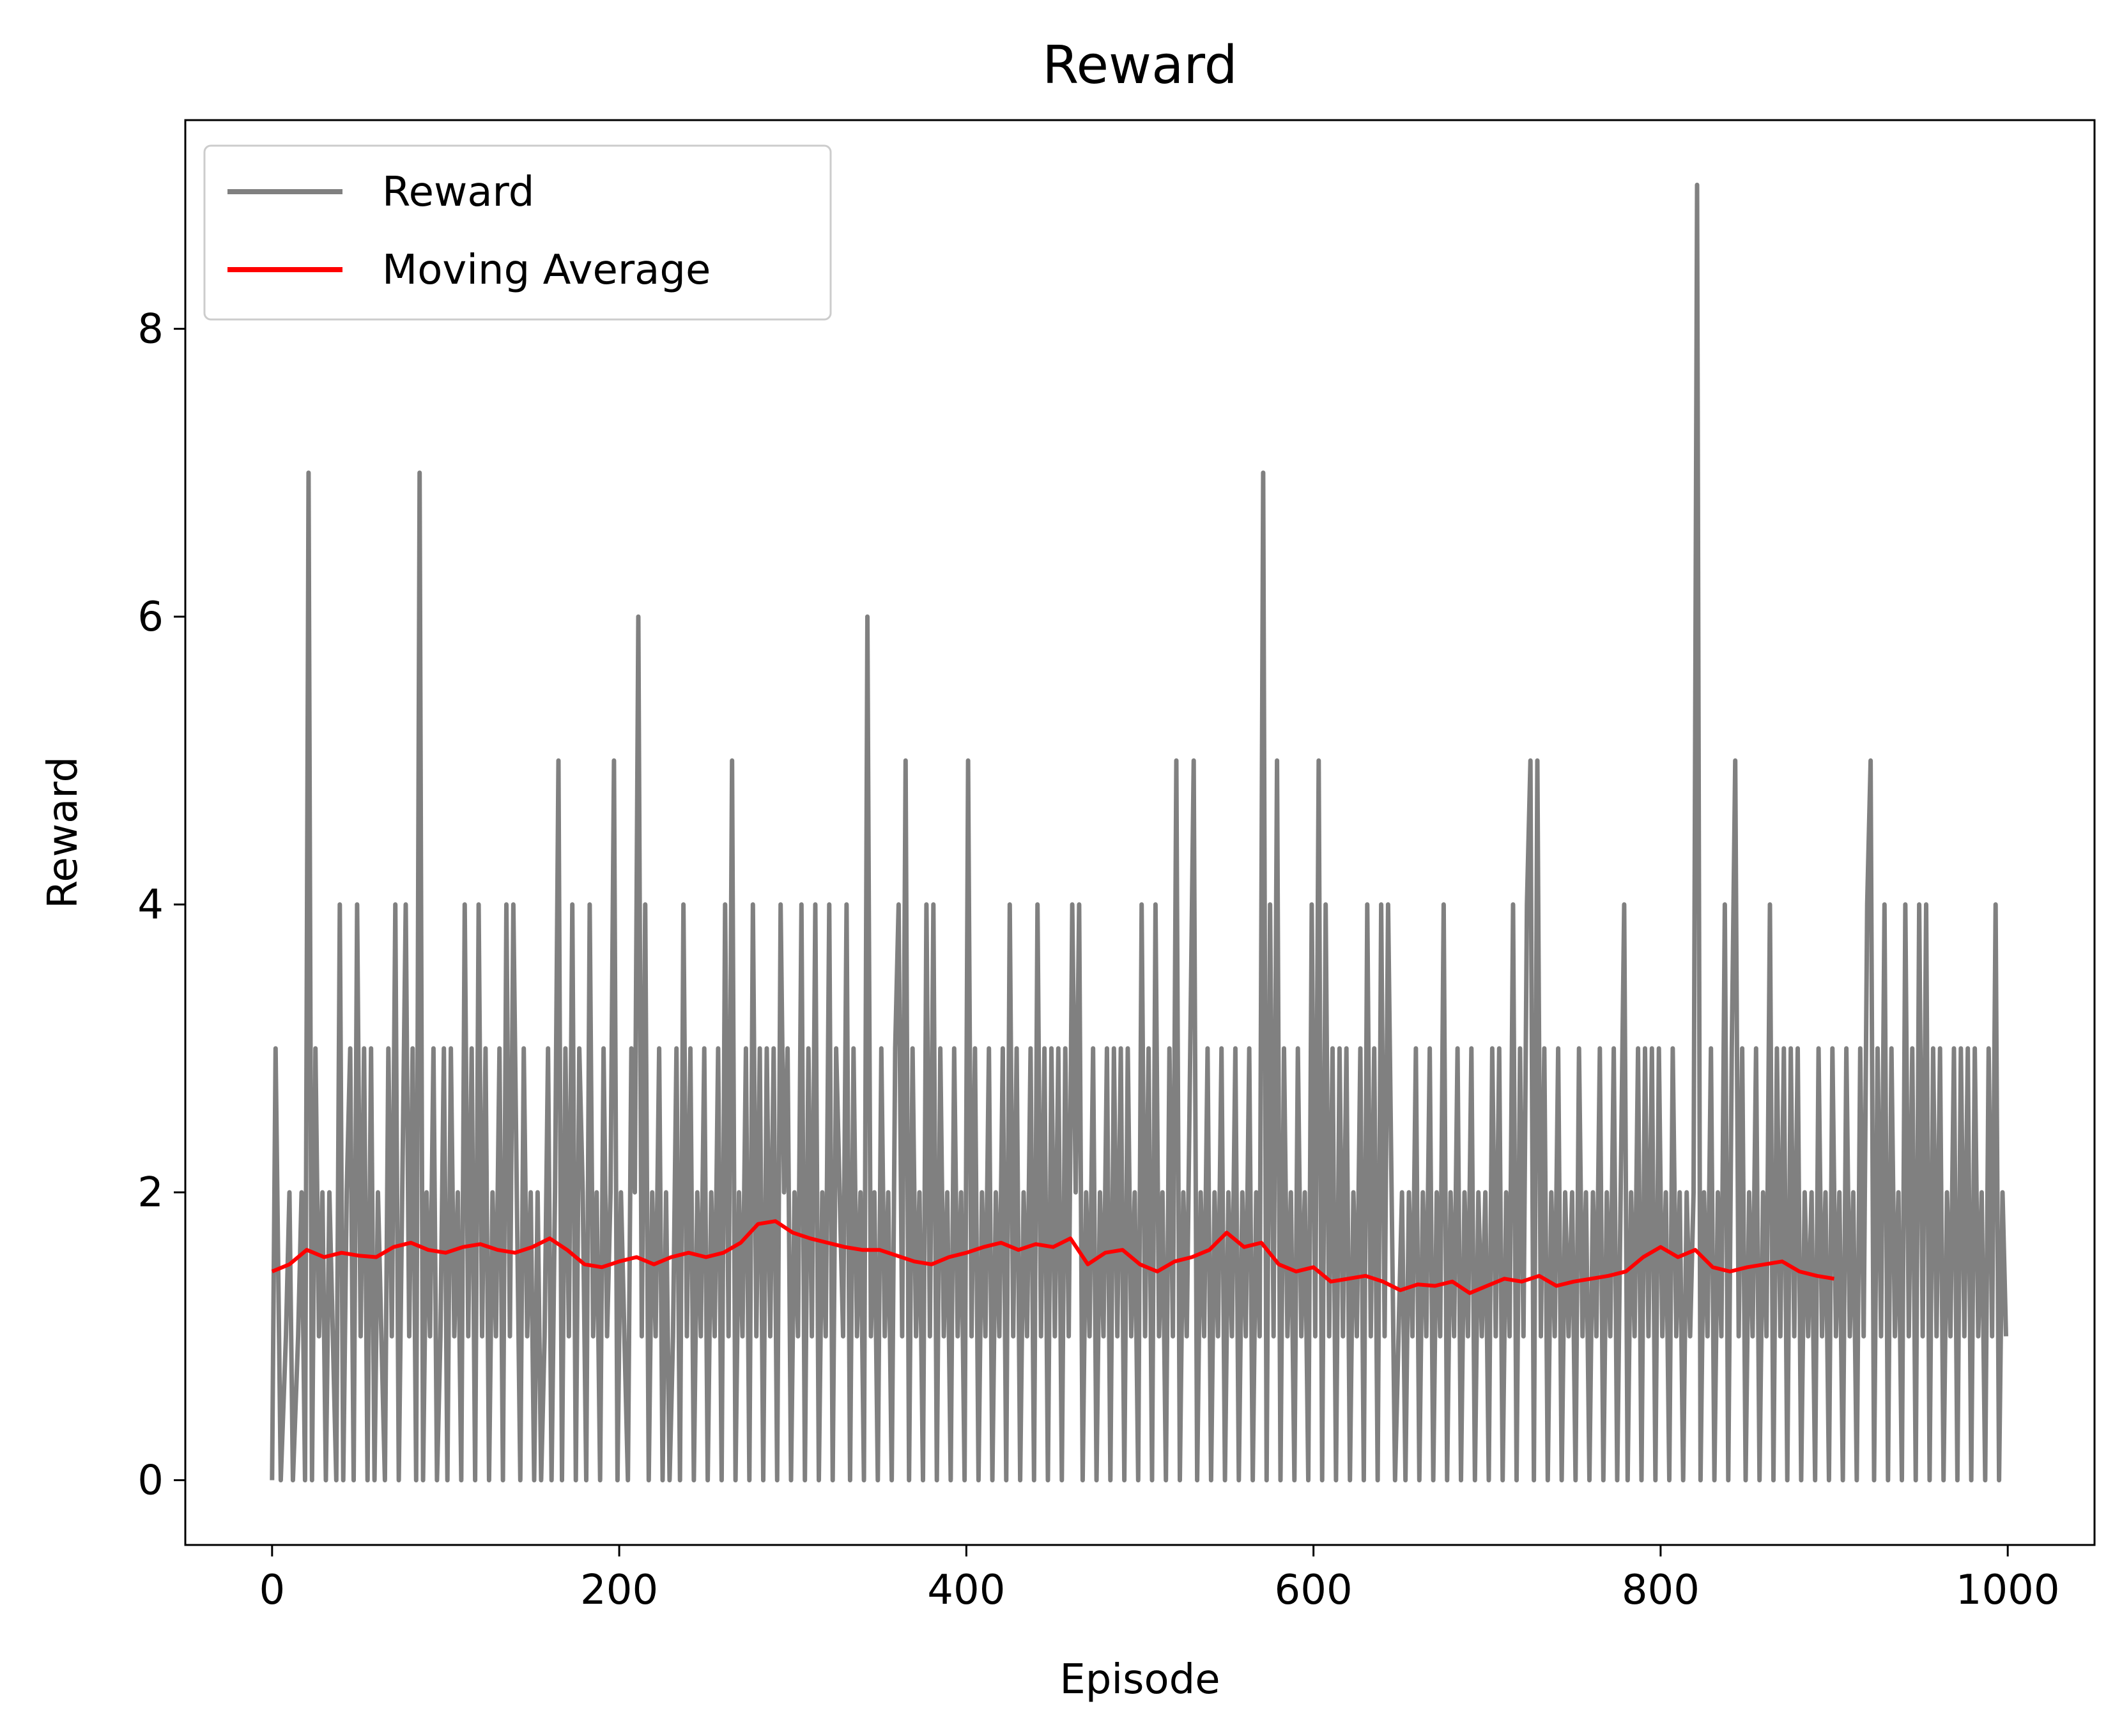  Describe the element at coordinates (2008, 1590) in the screenshot. I see `x-tick-label: 1000` at that location.